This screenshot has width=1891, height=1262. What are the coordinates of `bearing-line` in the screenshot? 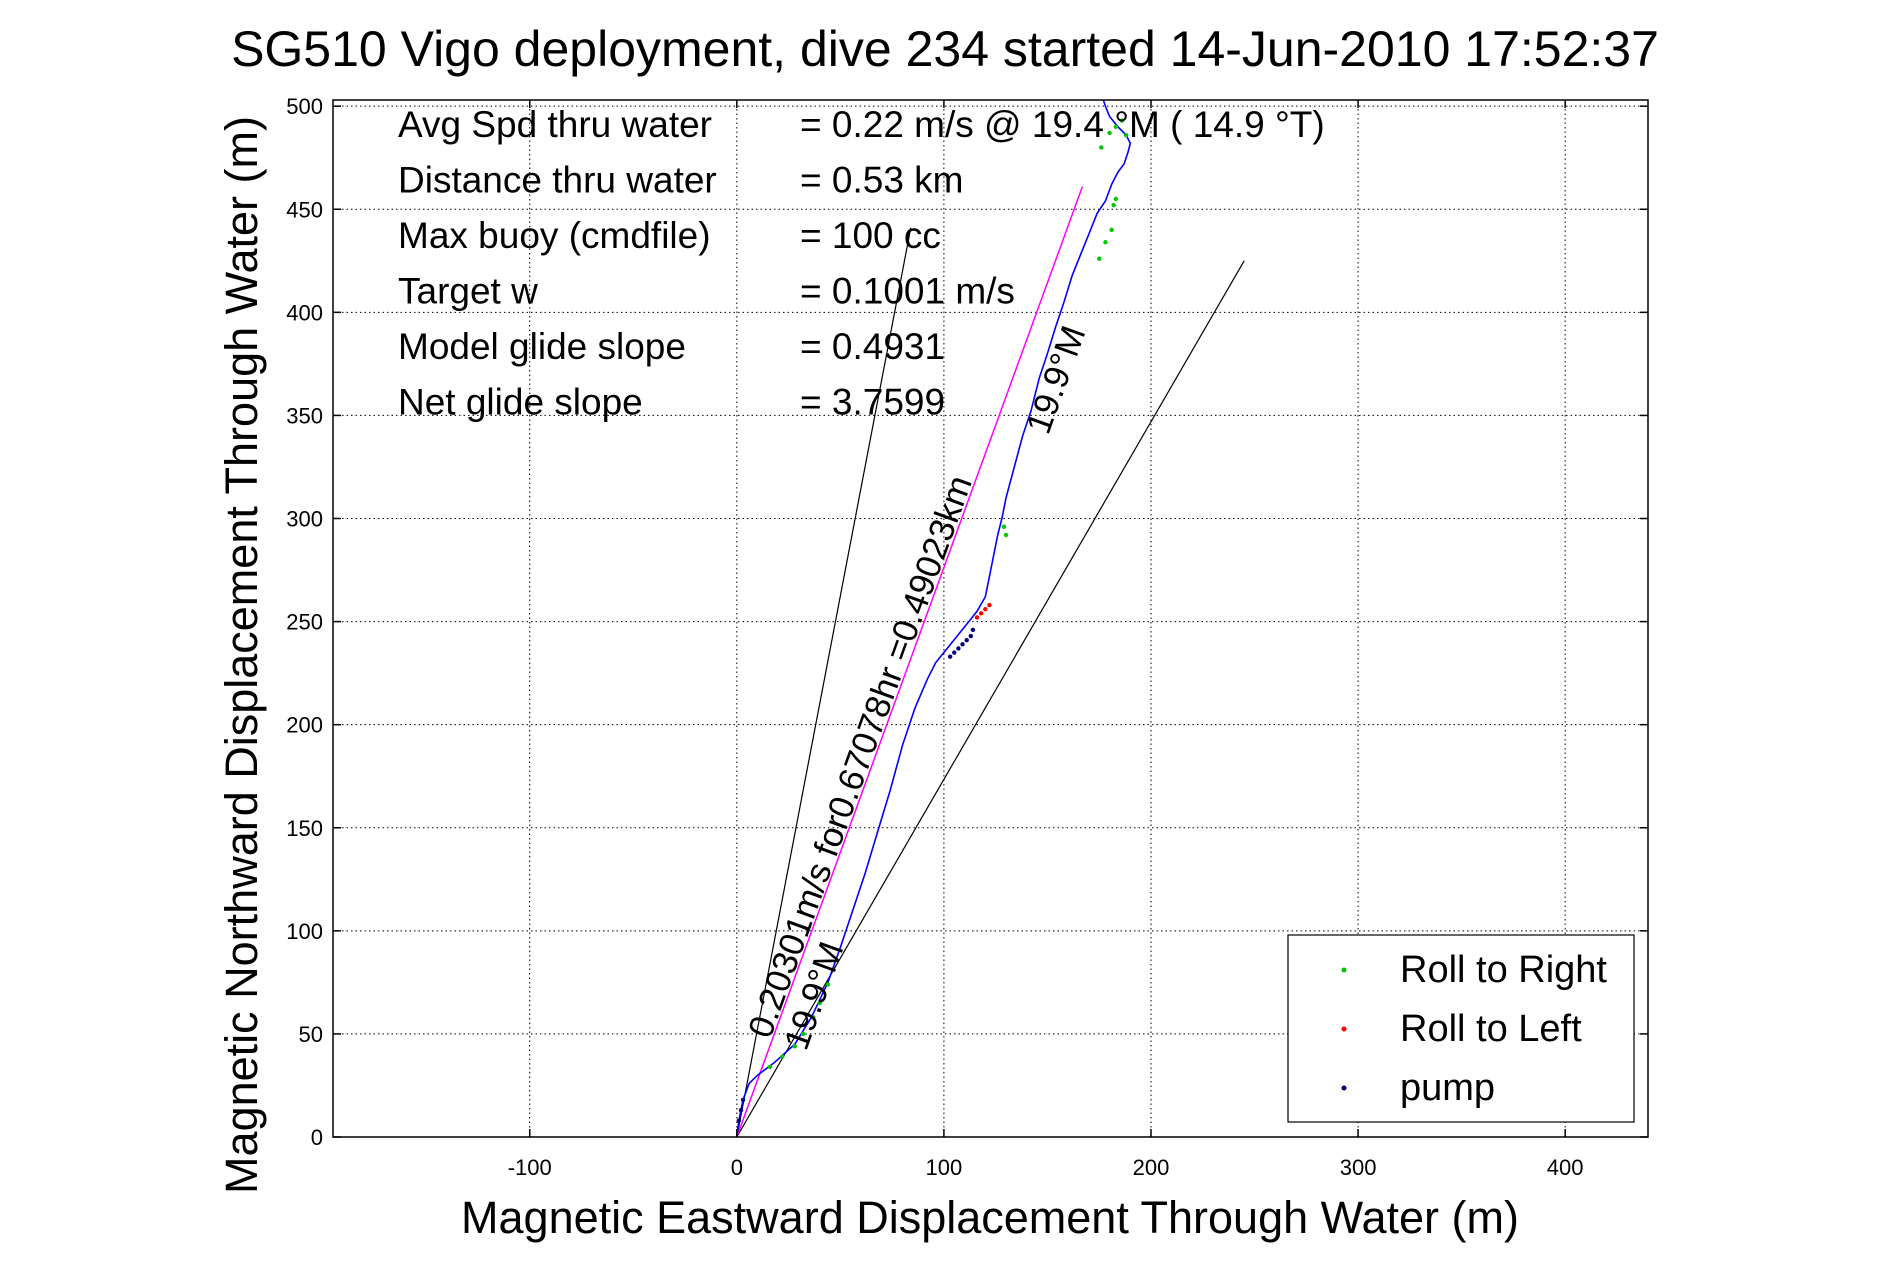 It's located at (910, 662).